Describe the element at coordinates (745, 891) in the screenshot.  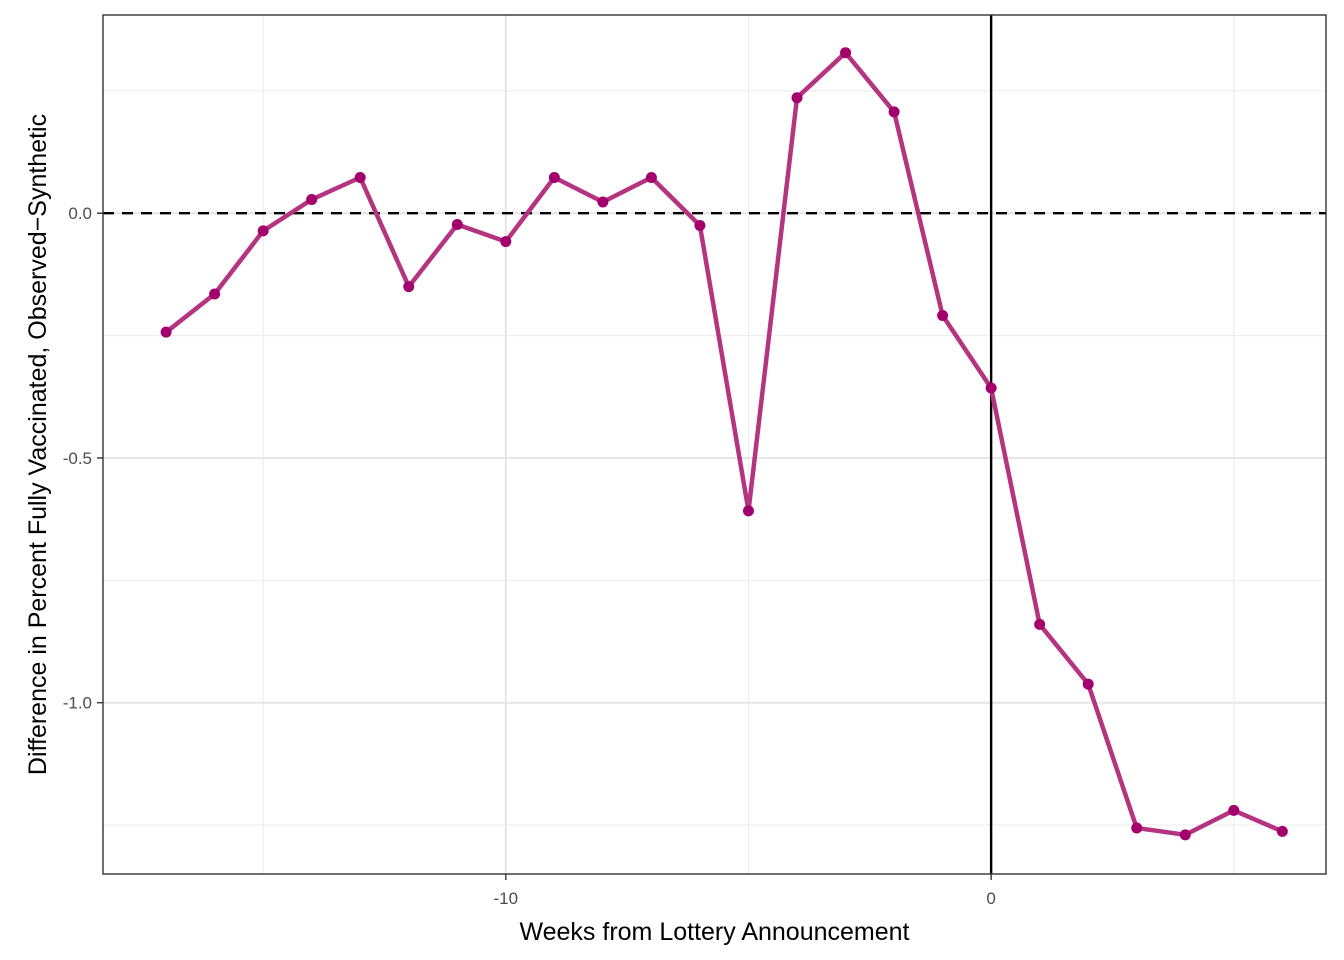
I see `x-axis-ticks: -10 0` at that location.